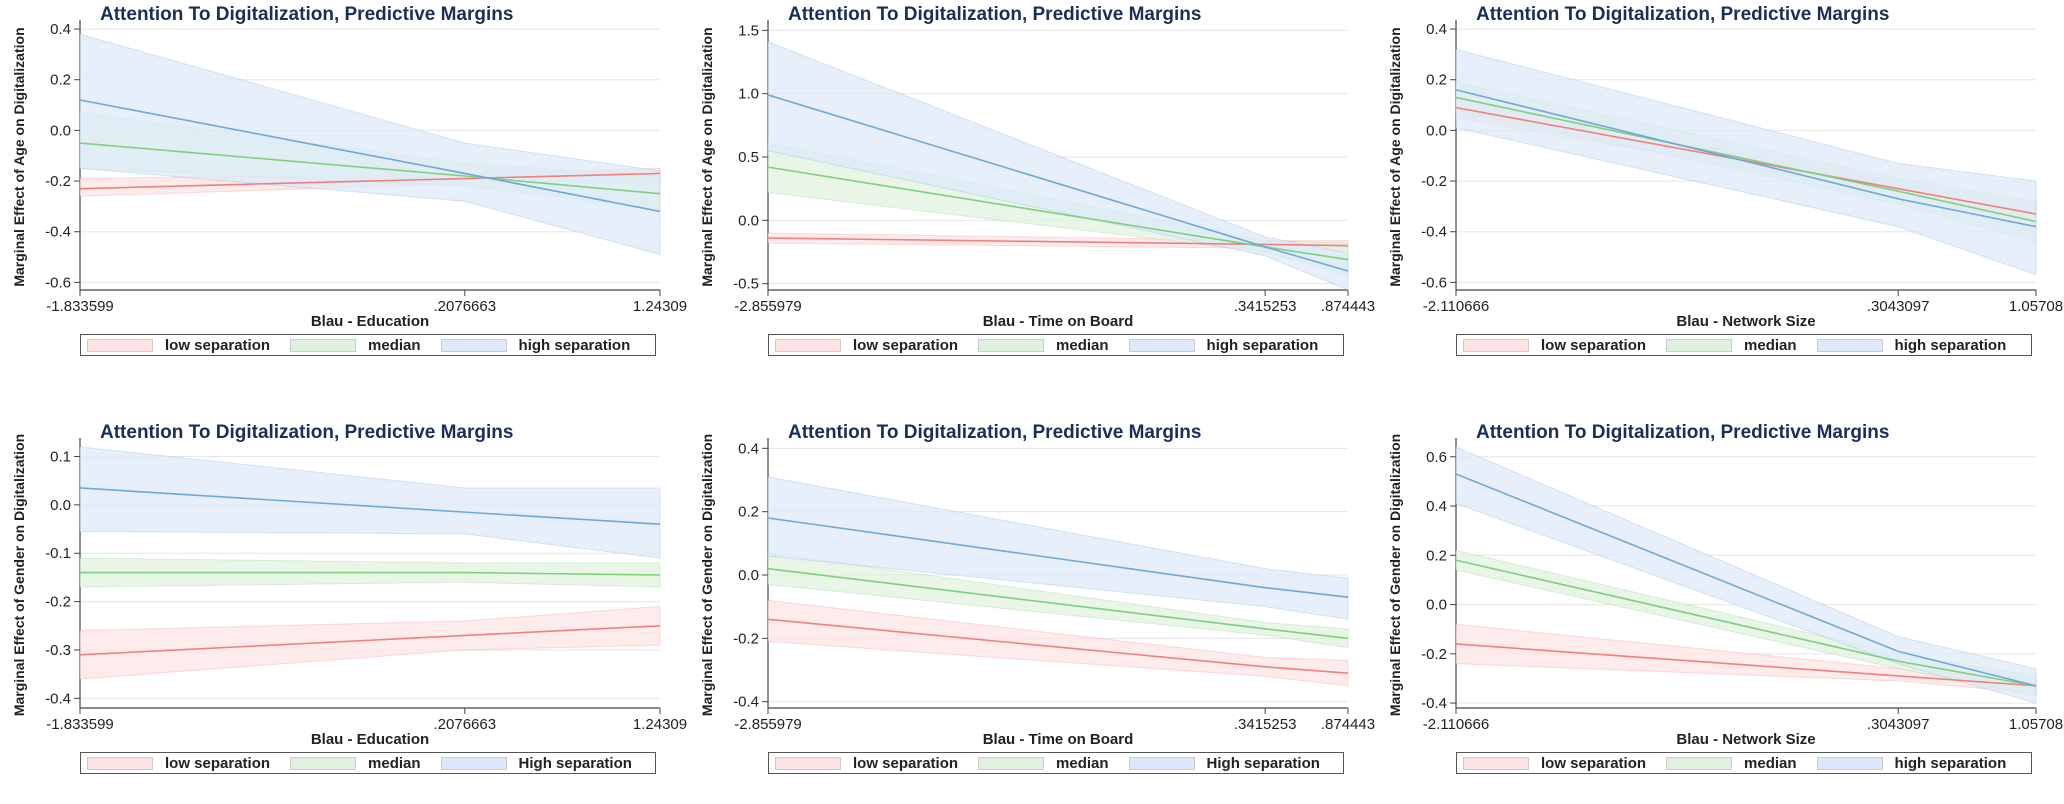 Image resolution: width=2064 pixels, height=804 pixels. I want to click on x-tick-label: .874443, so click(1348, 306).